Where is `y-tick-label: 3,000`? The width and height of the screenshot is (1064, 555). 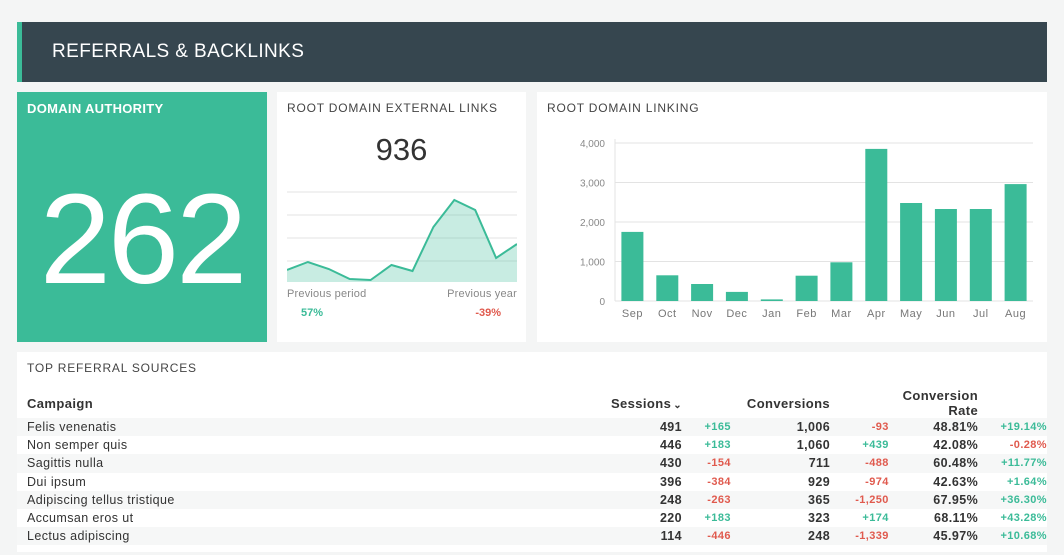
y-tick-label: 3,000 is located at coordinates (592, 184).